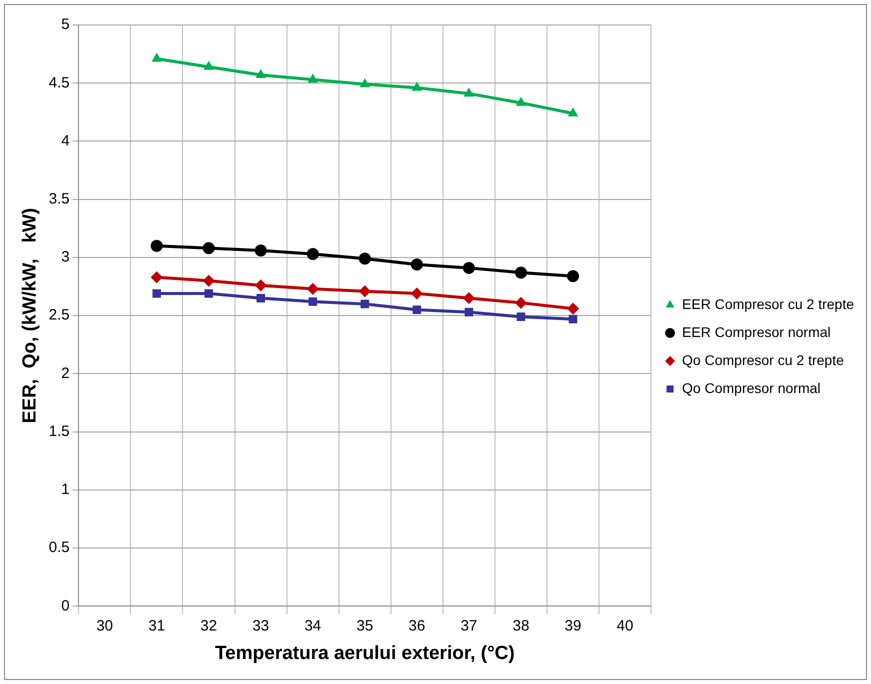 This screenshot has width=871, height=684. Describe the element at coordinates (756, 332) in the screenshot. I see `legend-label: EER Compresor normal` at that location.